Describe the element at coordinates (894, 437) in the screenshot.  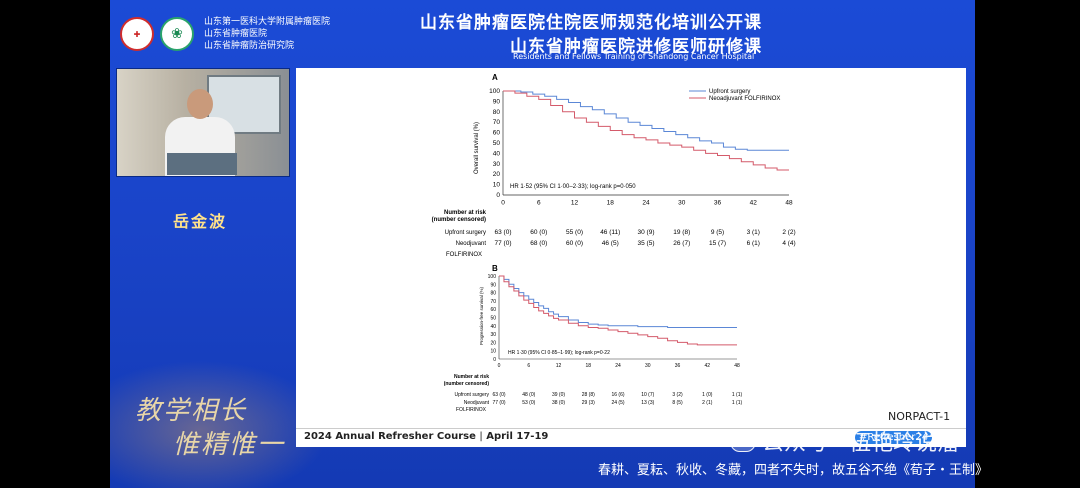
I see `hashtag-badge: #Refresher24` at that location.